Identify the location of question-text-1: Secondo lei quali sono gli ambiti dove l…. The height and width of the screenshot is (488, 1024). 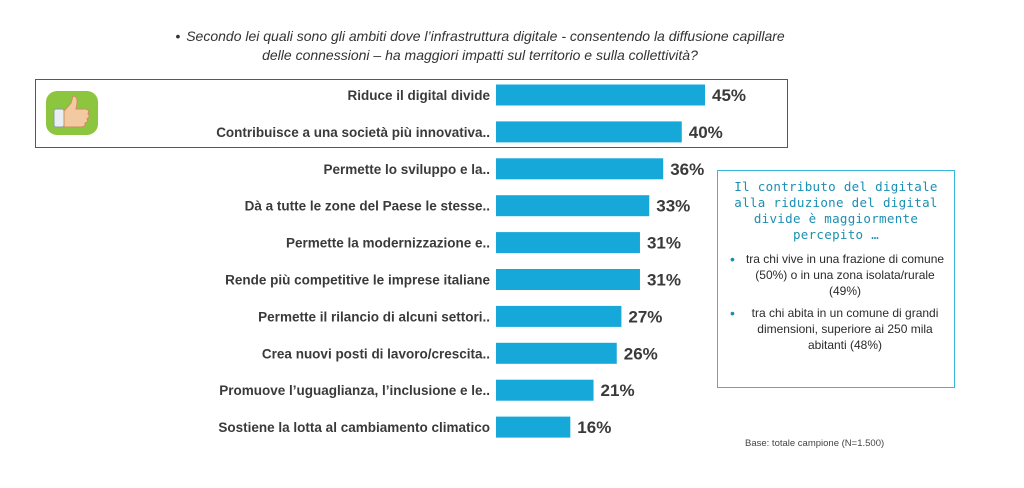
(485, 36).